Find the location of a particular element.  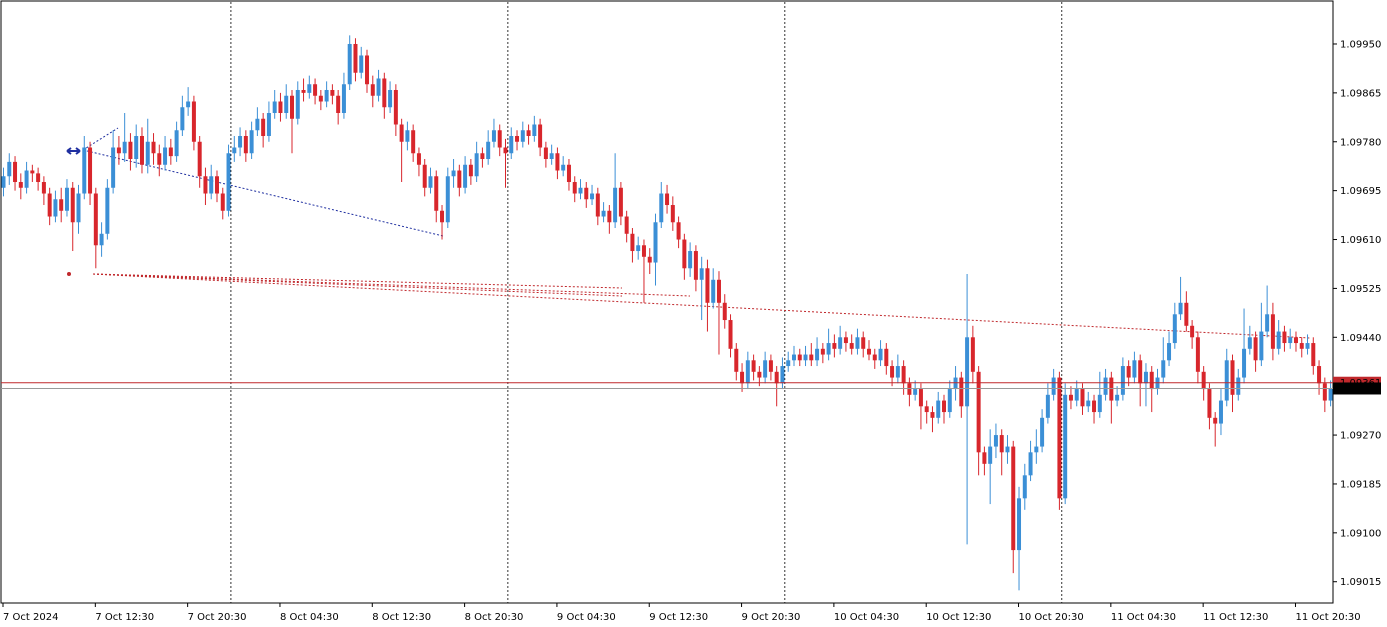

x-tick-label: 7 Oct 2024 is located at coordinates (30, 617).